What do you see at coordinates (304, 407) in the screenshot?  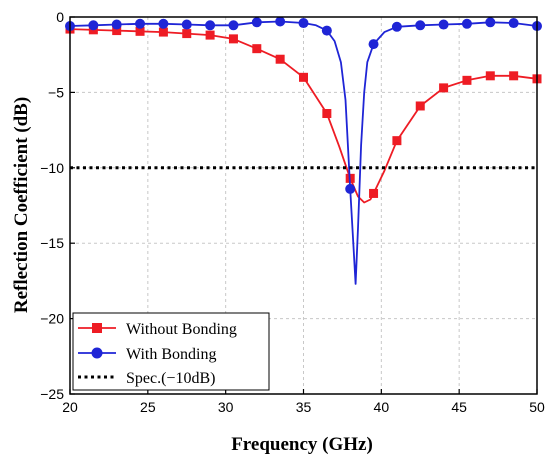 I see `x-tick-label: 35` at bounding box center [304, 407].